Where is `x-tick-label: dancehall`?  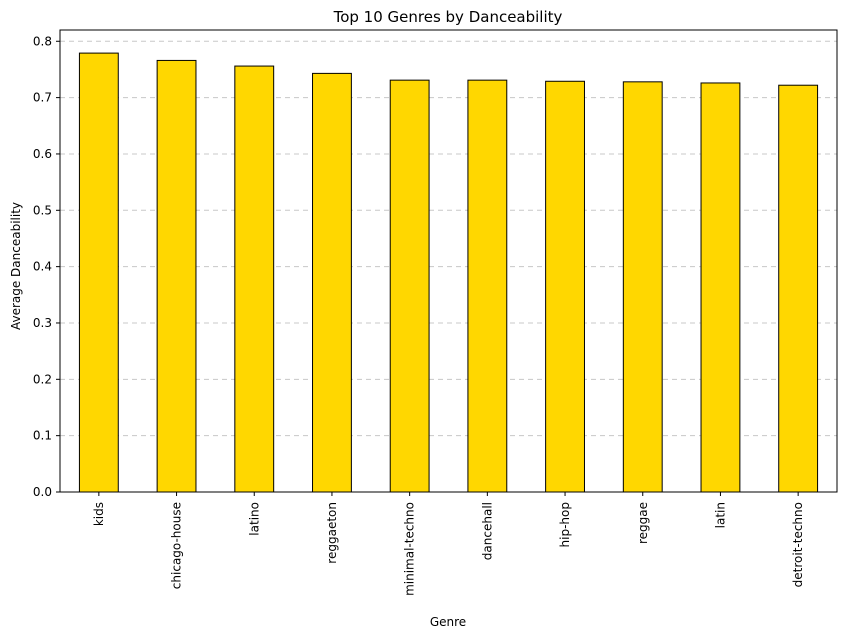 x-tick-label: dancehall is located at coordinates (487, 531).